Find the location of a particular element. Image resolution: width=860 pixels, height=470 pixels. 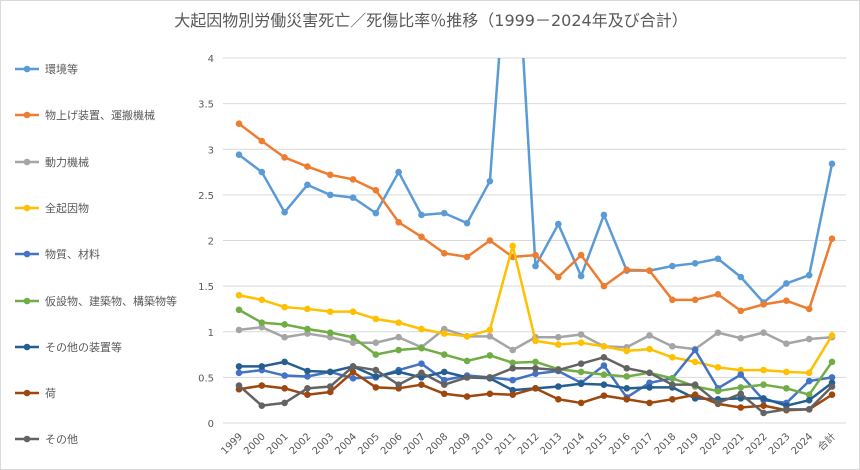

y-tick-label: 3 is located at coordinates (211, 150).